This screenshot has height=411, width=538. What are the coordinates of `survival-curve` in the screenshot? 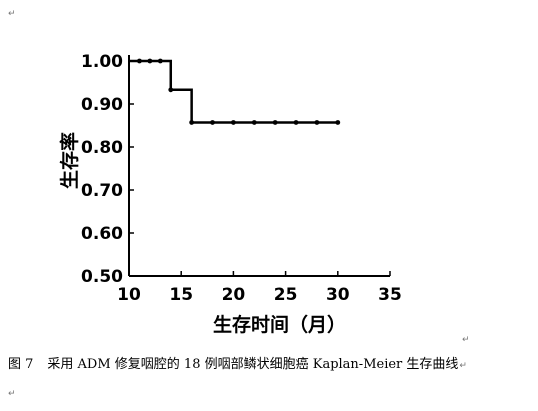 It's located at (233, 91).